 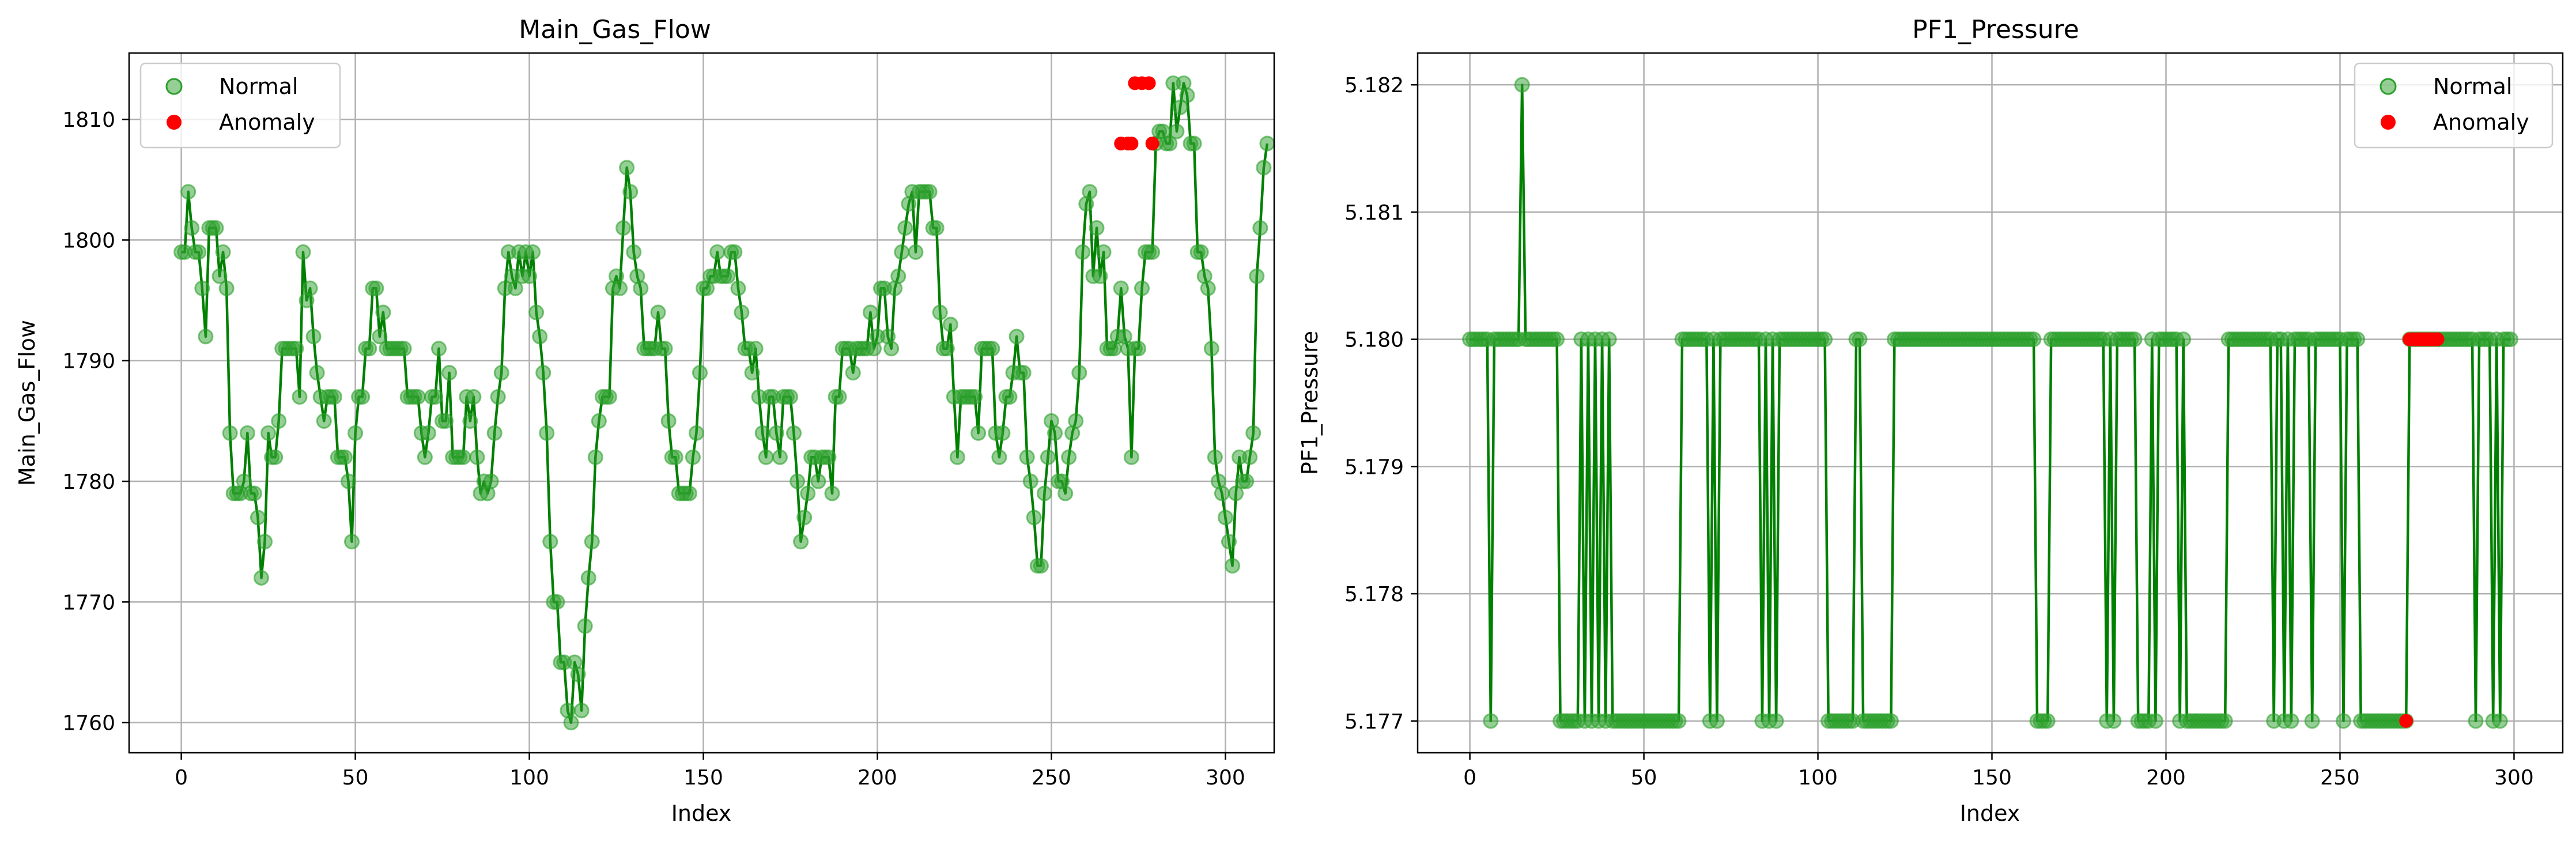 I want to click on data-point-anomaly, so click(x=2438, y=339).